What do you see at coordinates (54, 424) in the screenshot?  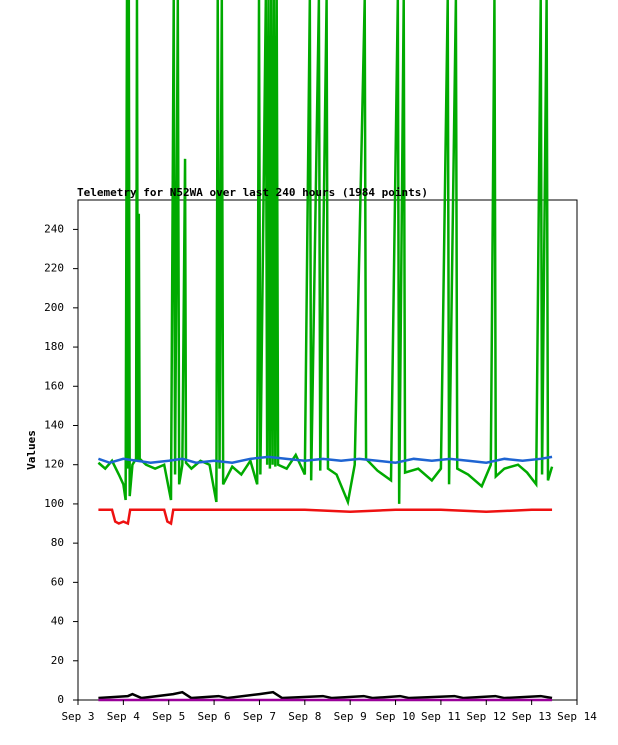 I see `y-tick-label: 140` at bounding box center [54, 424].